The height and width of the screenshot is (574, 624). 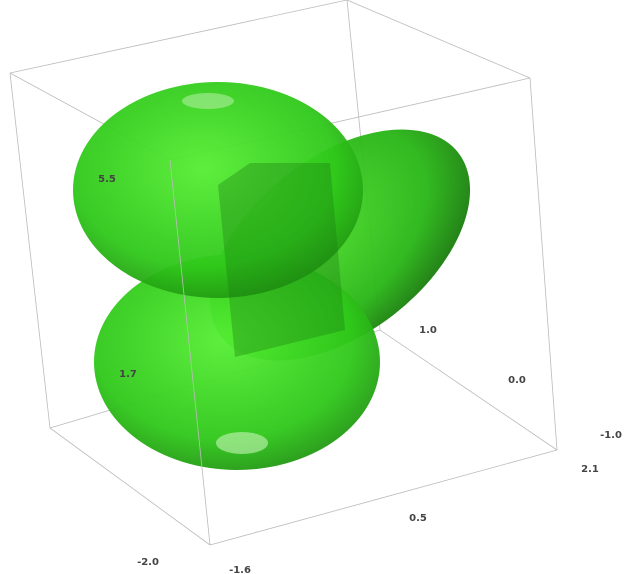 What do you see at coordinates (148, 562) in the screenshot?
I see `tick-label: -2.0` at bounding box center [148, 562].